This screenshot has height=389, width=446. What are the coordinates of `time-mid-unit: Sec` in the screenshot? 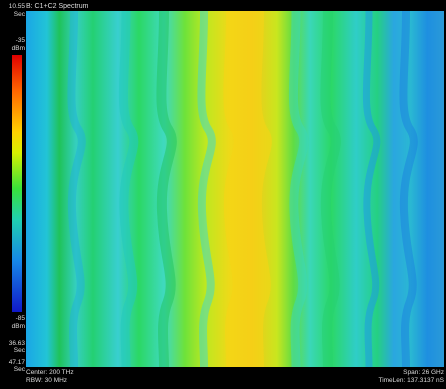 It's located at (19, 350).